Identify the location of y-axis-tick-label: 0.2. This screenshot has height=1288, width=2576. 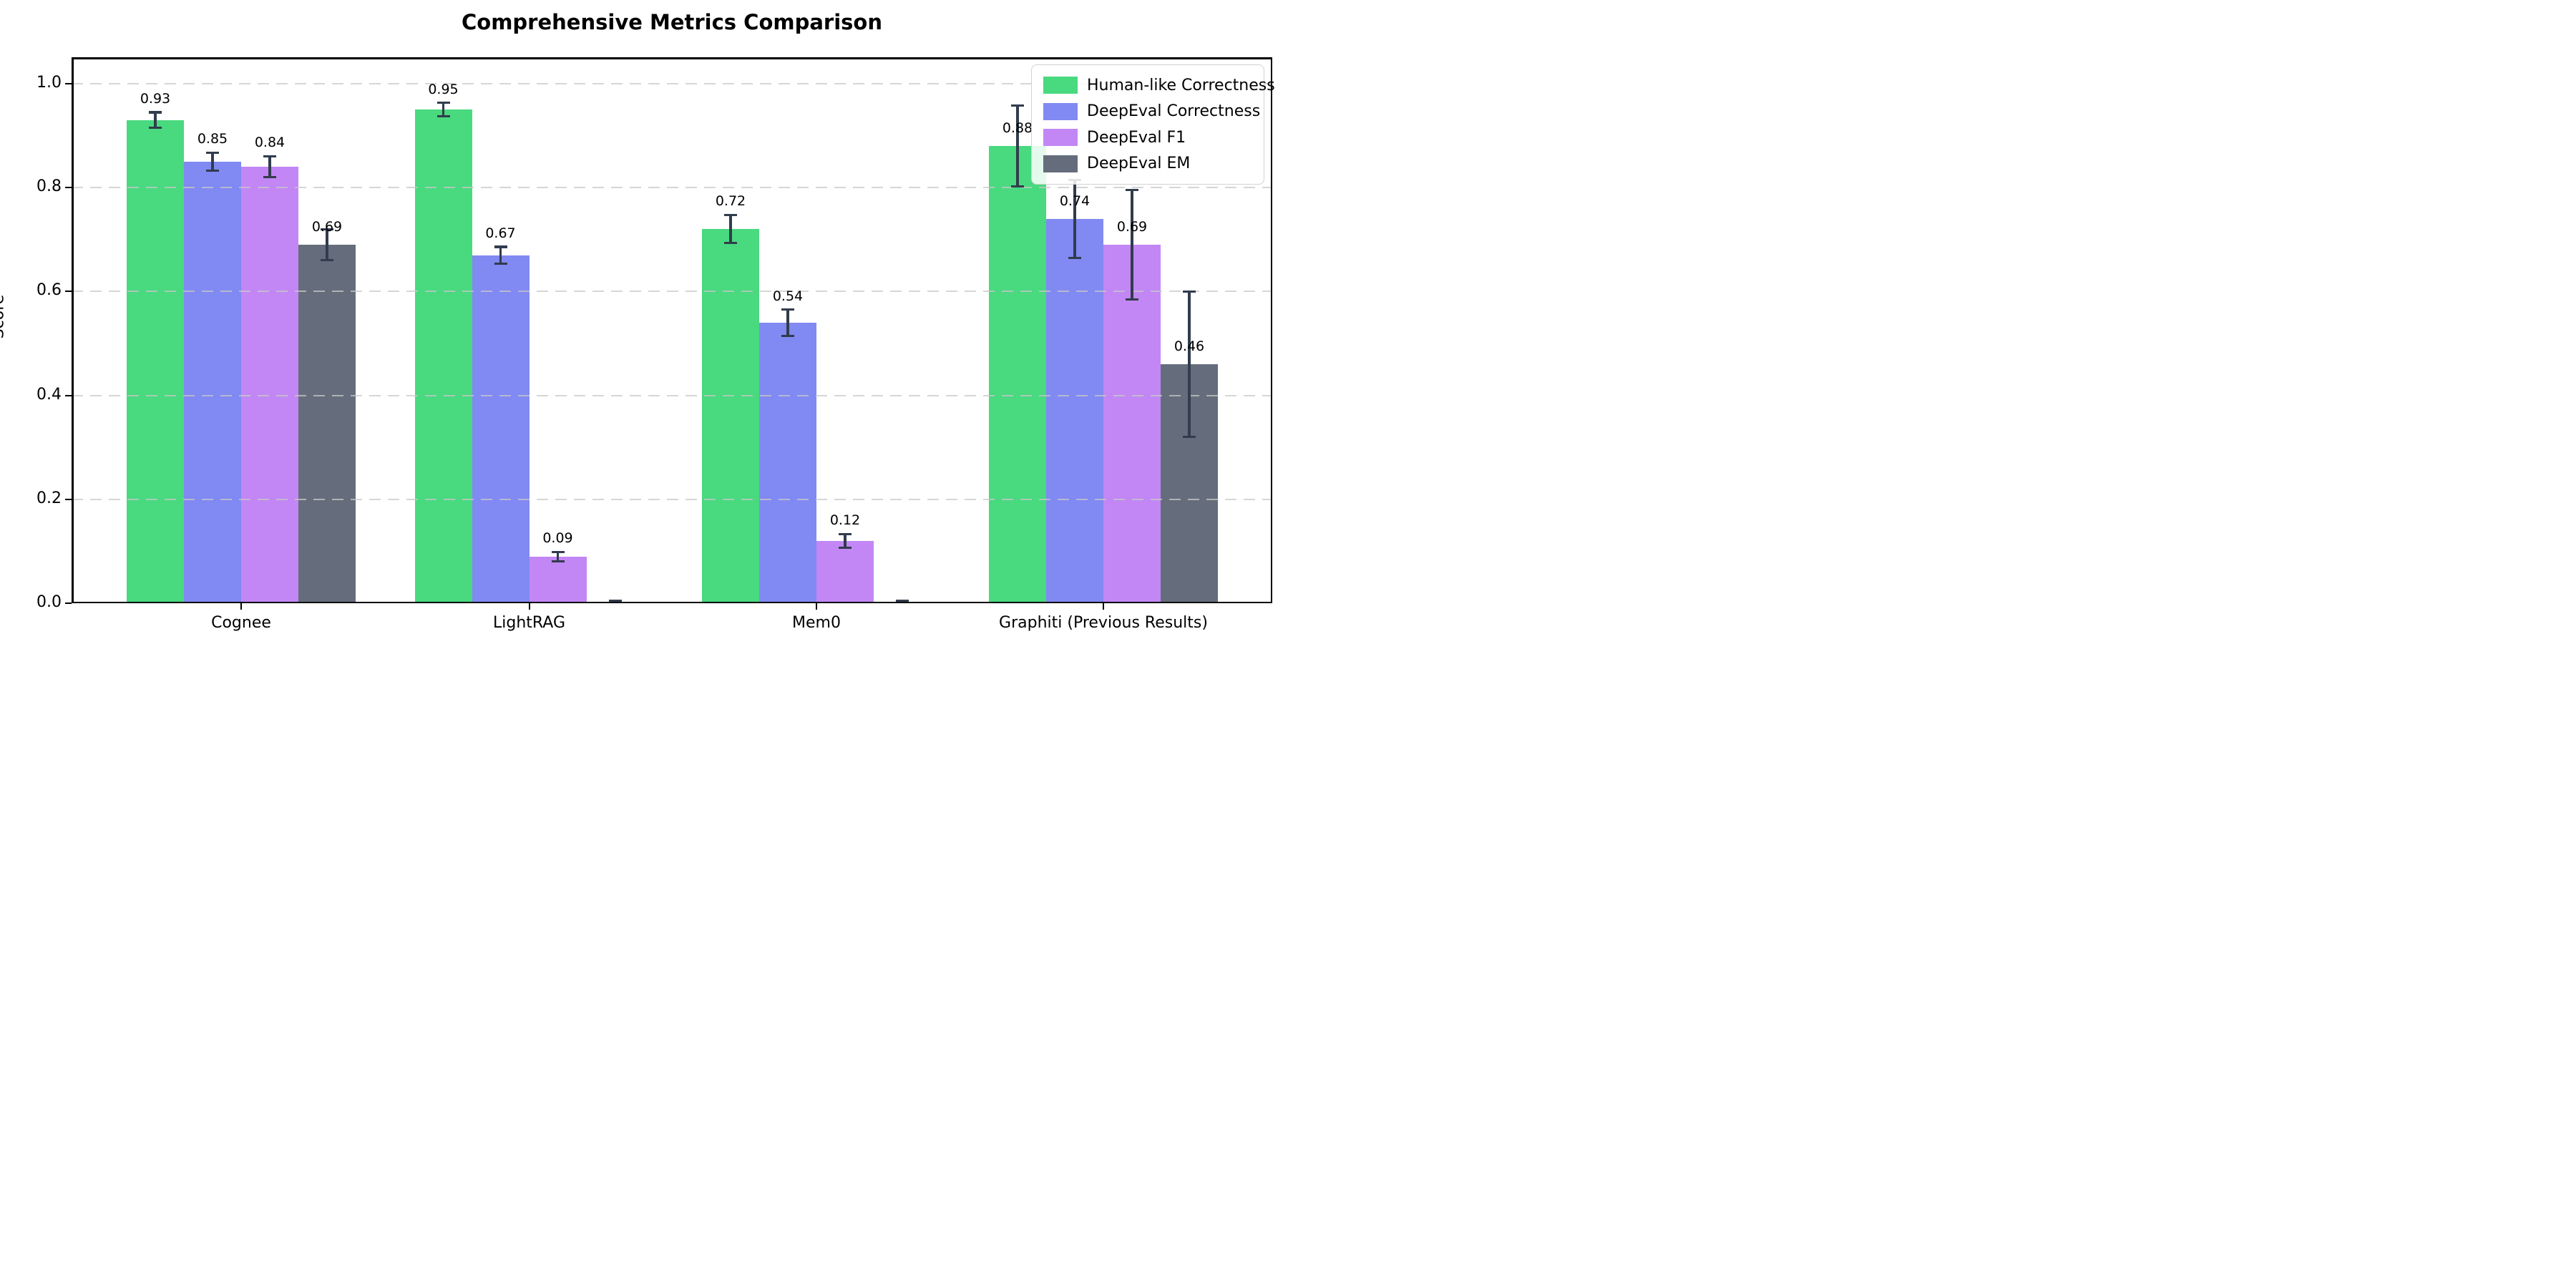
(49, 498).